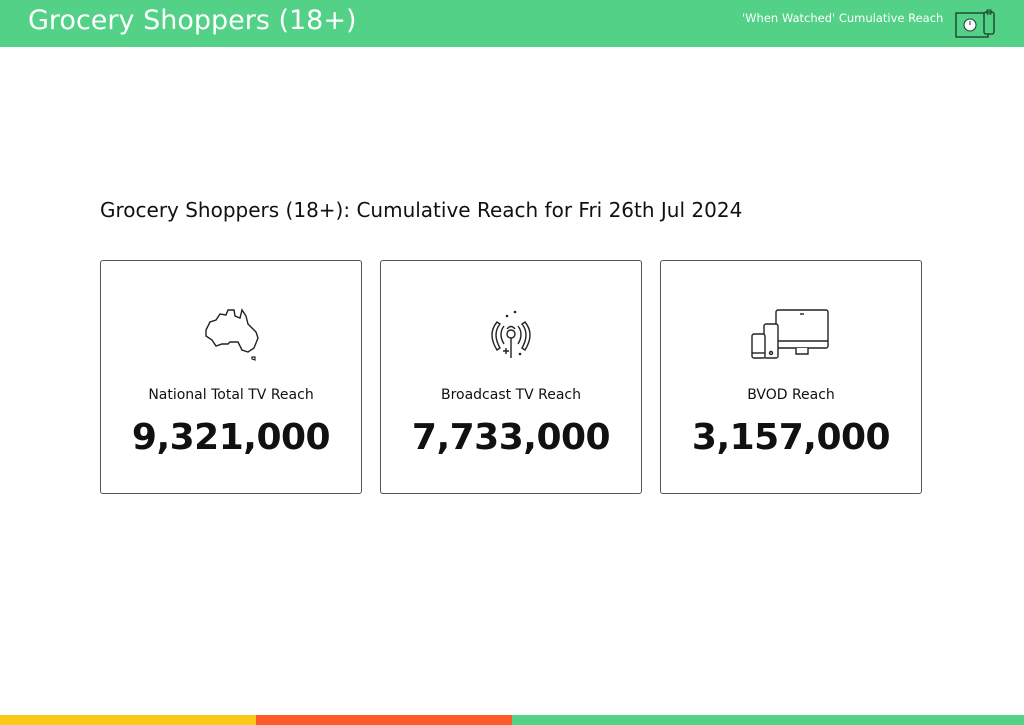 This screenshot has height=725, width=1024. What do you see at coordinates (791, 437) in the screenshot?
I see `card-value: 3,157,000` at bounding box center [791, 437].